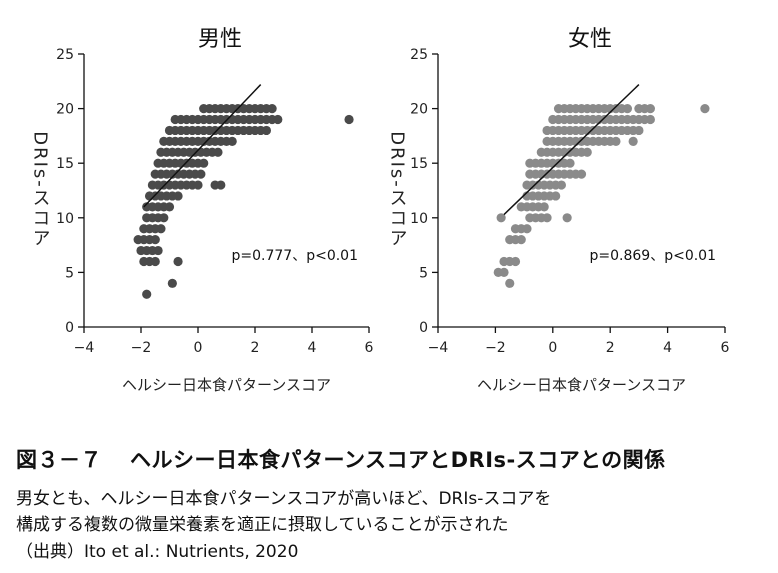 The image size is (778, 573). I want to click on chart-title: 女性, so click(590, 39).